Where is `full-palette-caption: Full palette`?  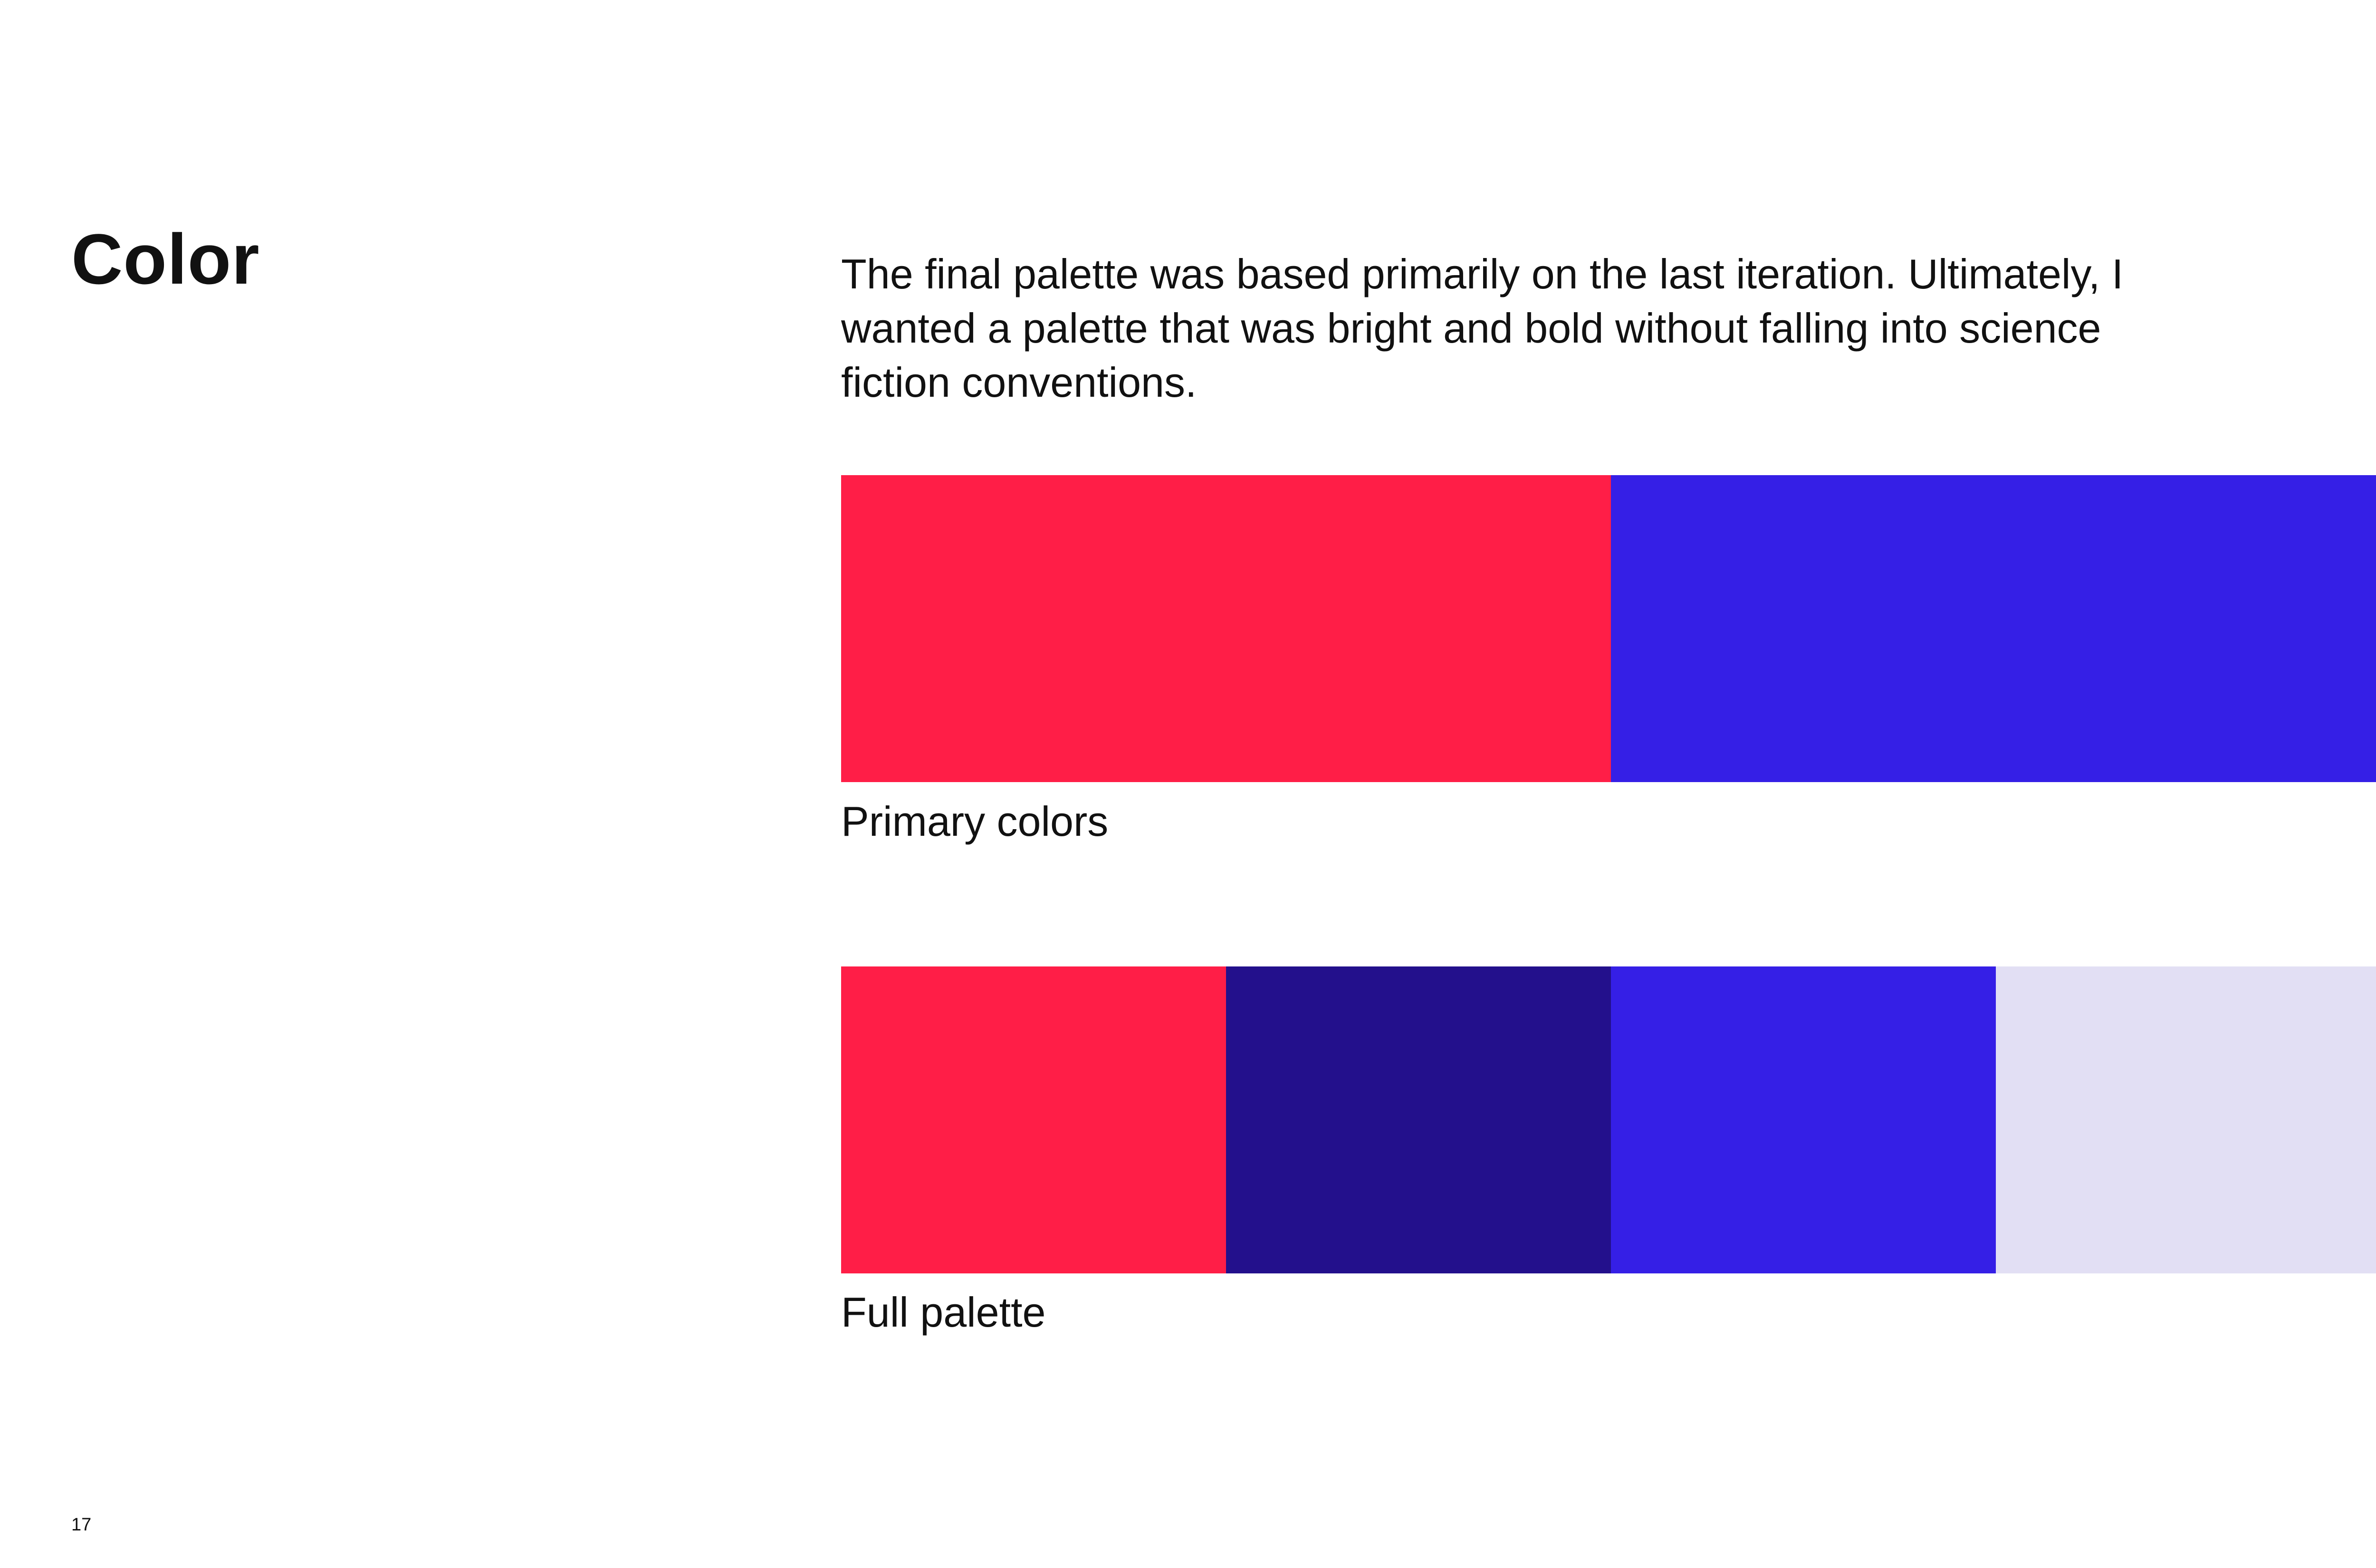
full-palette-caption: Full palette is located at coordinates (943, 1312).